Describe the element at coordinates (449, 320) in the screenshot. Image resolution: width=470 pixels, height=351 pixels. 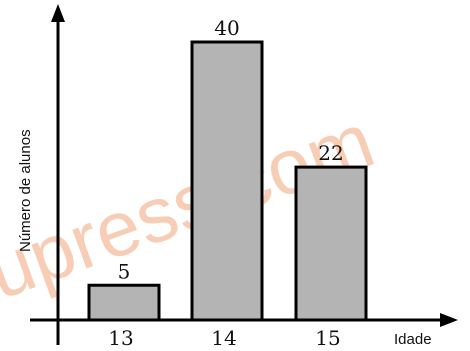
I see `x-axis-arrow` at that location.